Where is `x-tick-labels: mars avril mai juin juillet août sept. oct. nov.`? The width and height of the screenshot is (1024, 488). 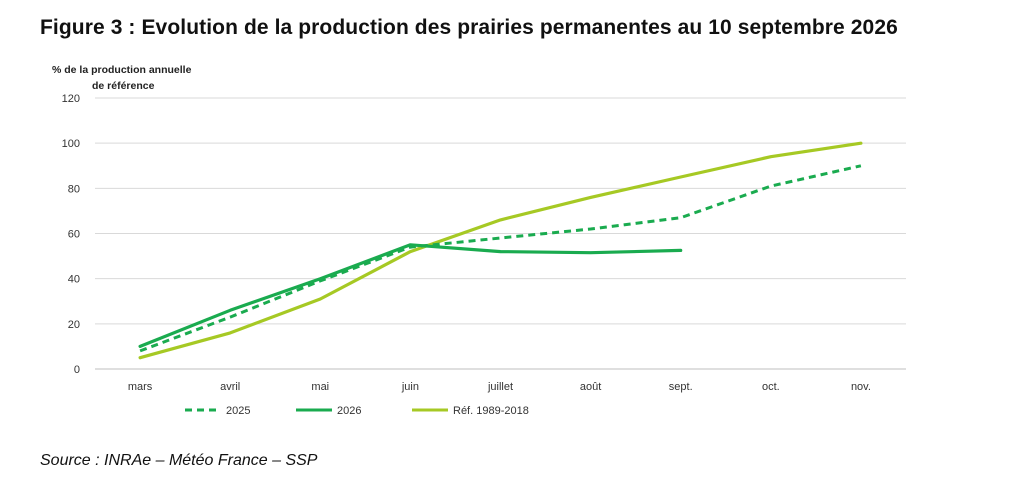
x-tick-labels: mars avril mai juin juillet août sept. oct. nov. is located at coordinates (499, 387).